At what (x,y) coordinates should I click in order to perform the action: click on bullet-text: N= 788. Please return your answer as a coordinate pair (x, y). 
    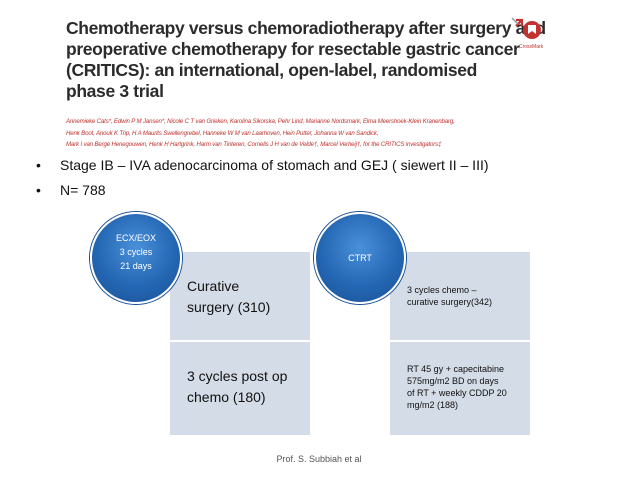
    Looking at the image, I should click on (83, 190).